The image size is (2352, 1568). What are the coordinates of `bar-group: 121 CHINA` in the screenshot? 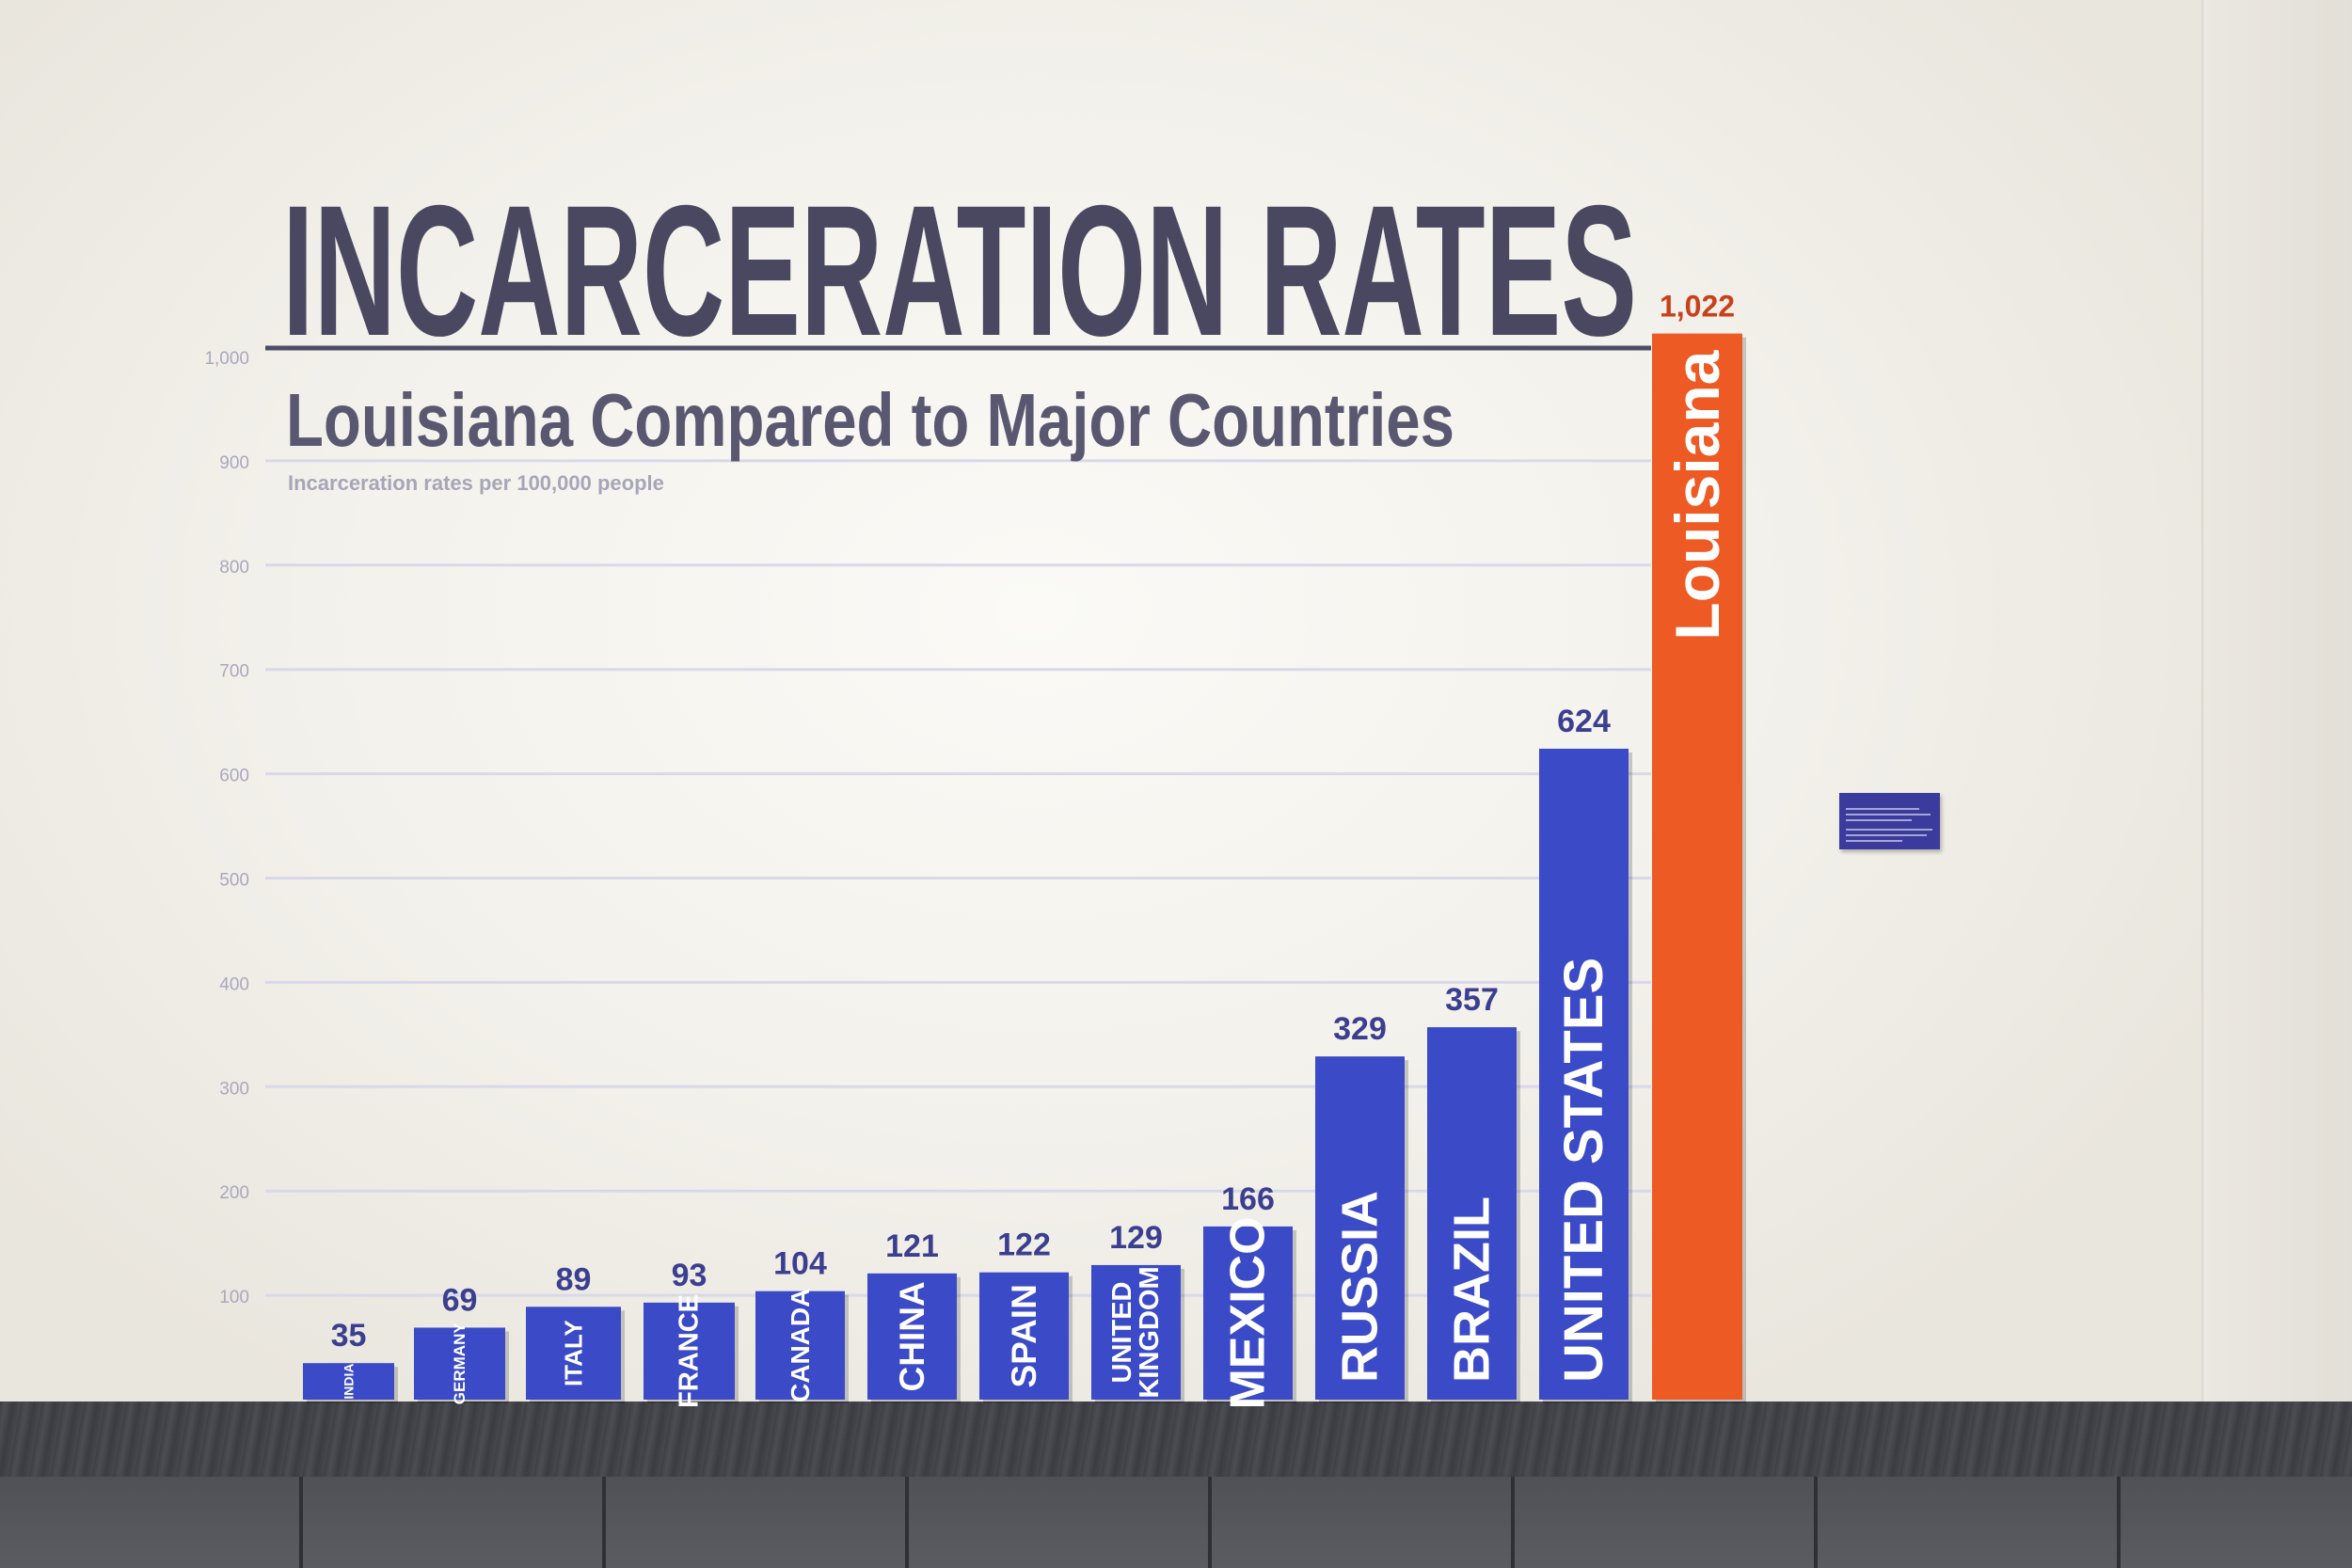 It's located at (914, 1315).